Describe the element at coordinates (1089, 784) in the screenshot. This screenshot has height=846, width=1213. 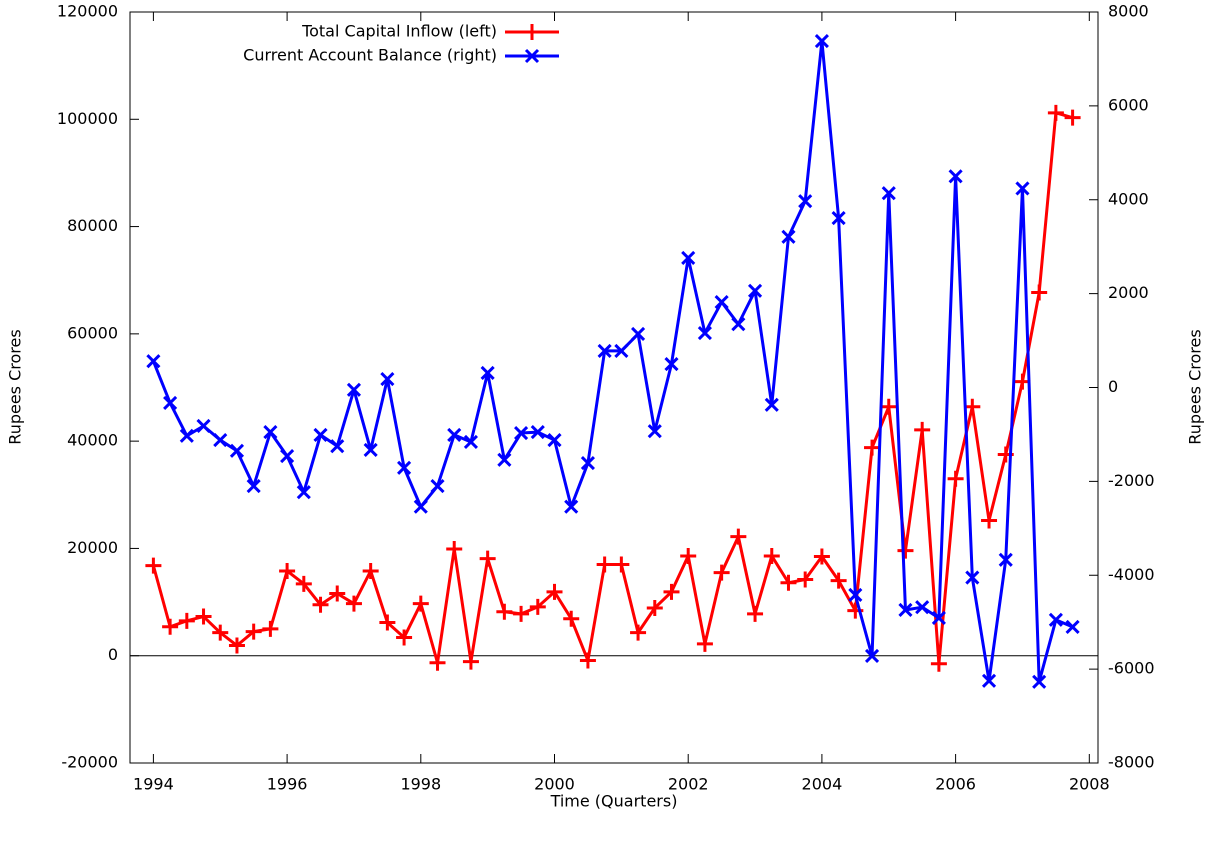
I see `x-tick-label: 2008` at that location.